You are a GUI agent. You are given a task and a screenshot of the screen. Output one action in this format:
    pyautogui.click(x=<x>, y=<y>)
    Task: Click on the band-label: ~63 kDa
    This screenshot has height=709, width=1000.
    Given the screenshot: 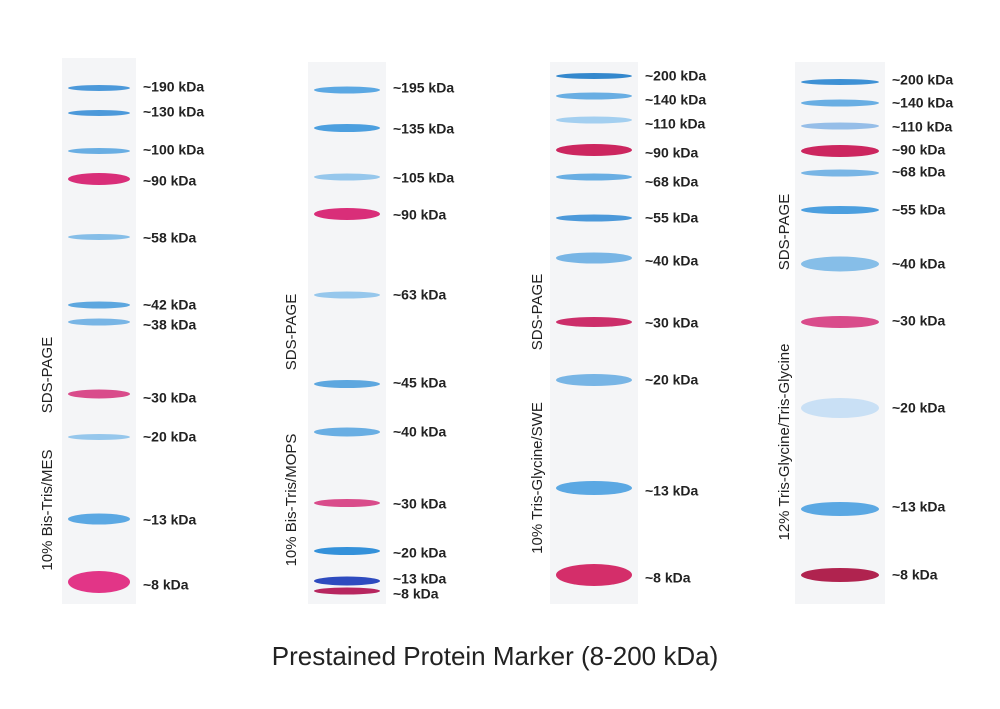 What is the action you would take?
    pyautogui.click(x=420, y=295)
    